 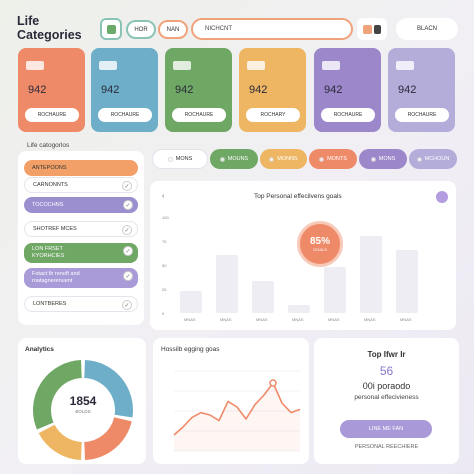 I want to click on tab-label: MONNS, so click(x=287, y=159).